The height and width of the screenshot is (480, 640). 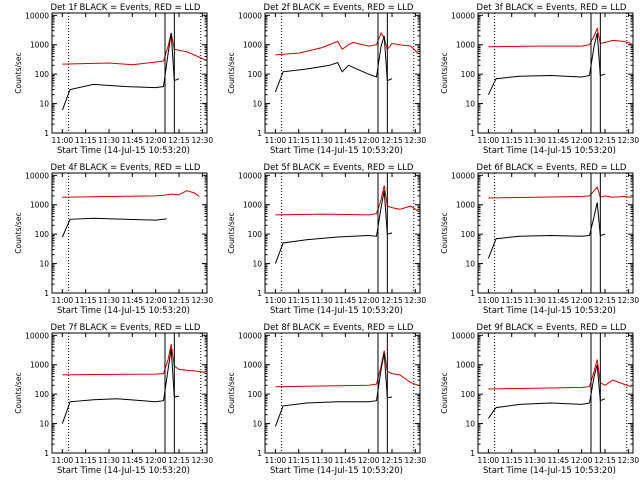 What do you see at coordinates (126, 328) in the screenshot?
I see `chart-title: Det 7f BLACK = Events, RED = LLD` at bounding box center [126, 328].